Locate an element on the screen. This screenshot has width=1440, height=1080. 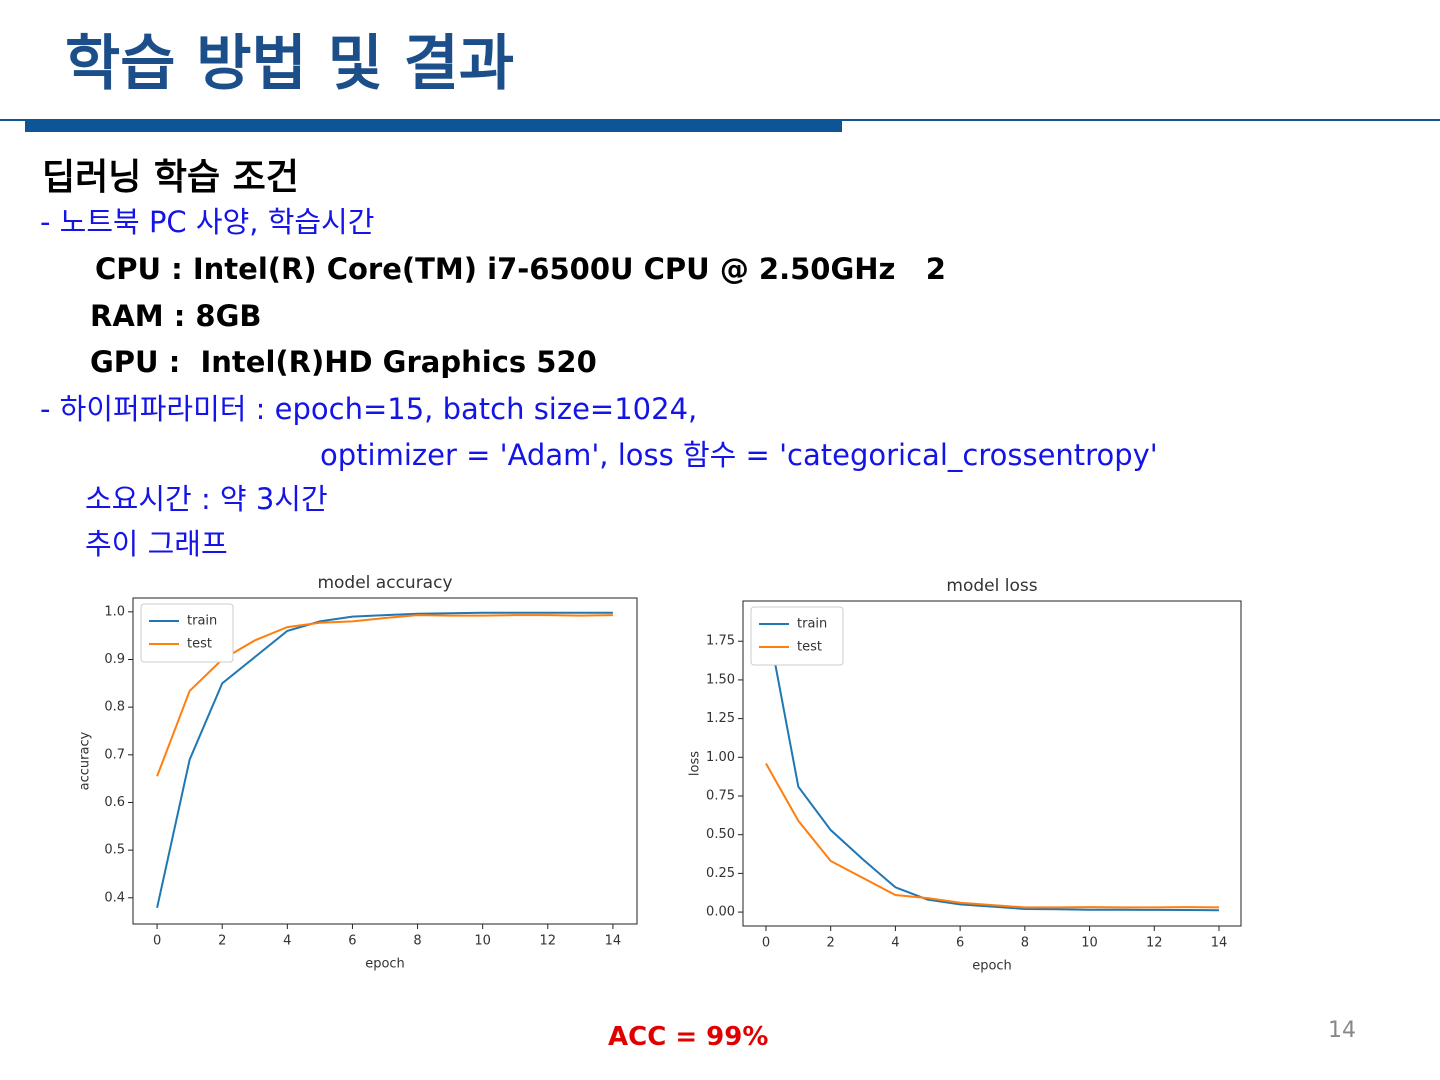
header-thin-rule is located at coordinates (720, 120).